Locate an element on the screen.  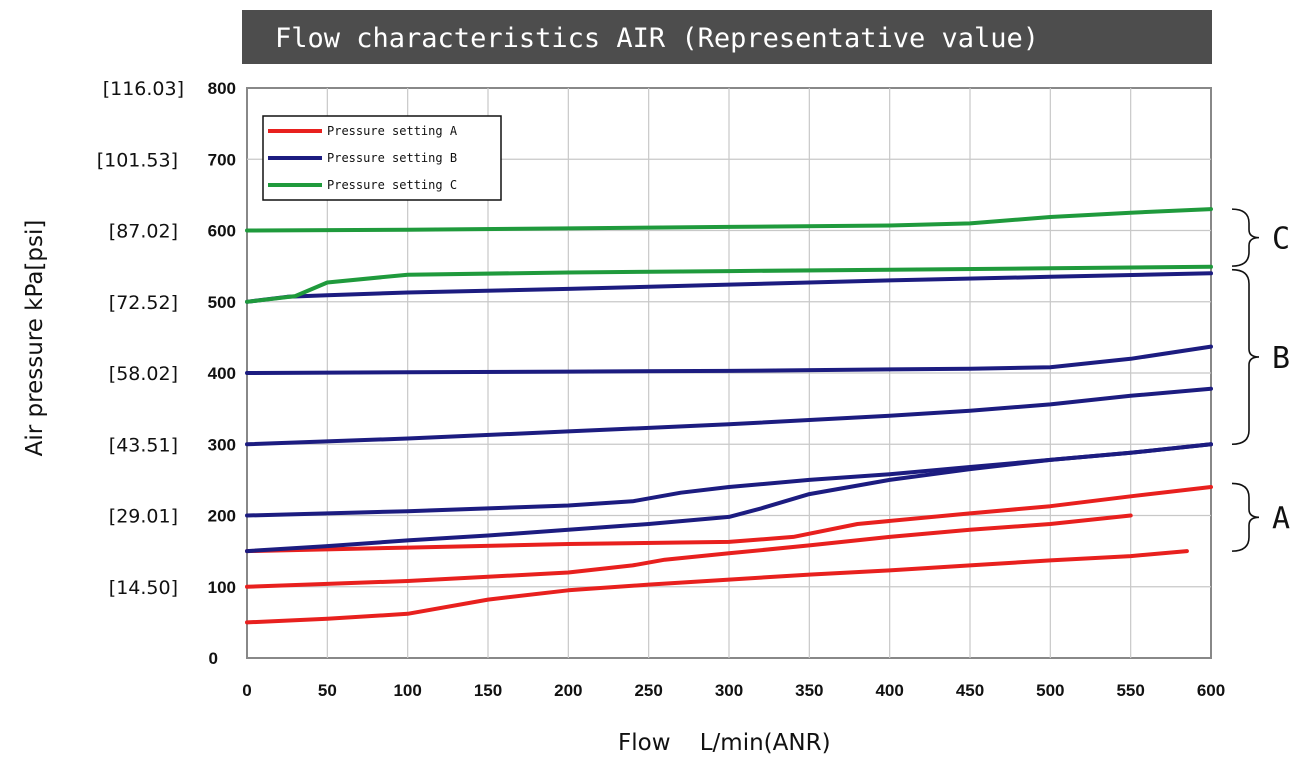
x-tick-label: 50 is located at coordinates (327, 690).